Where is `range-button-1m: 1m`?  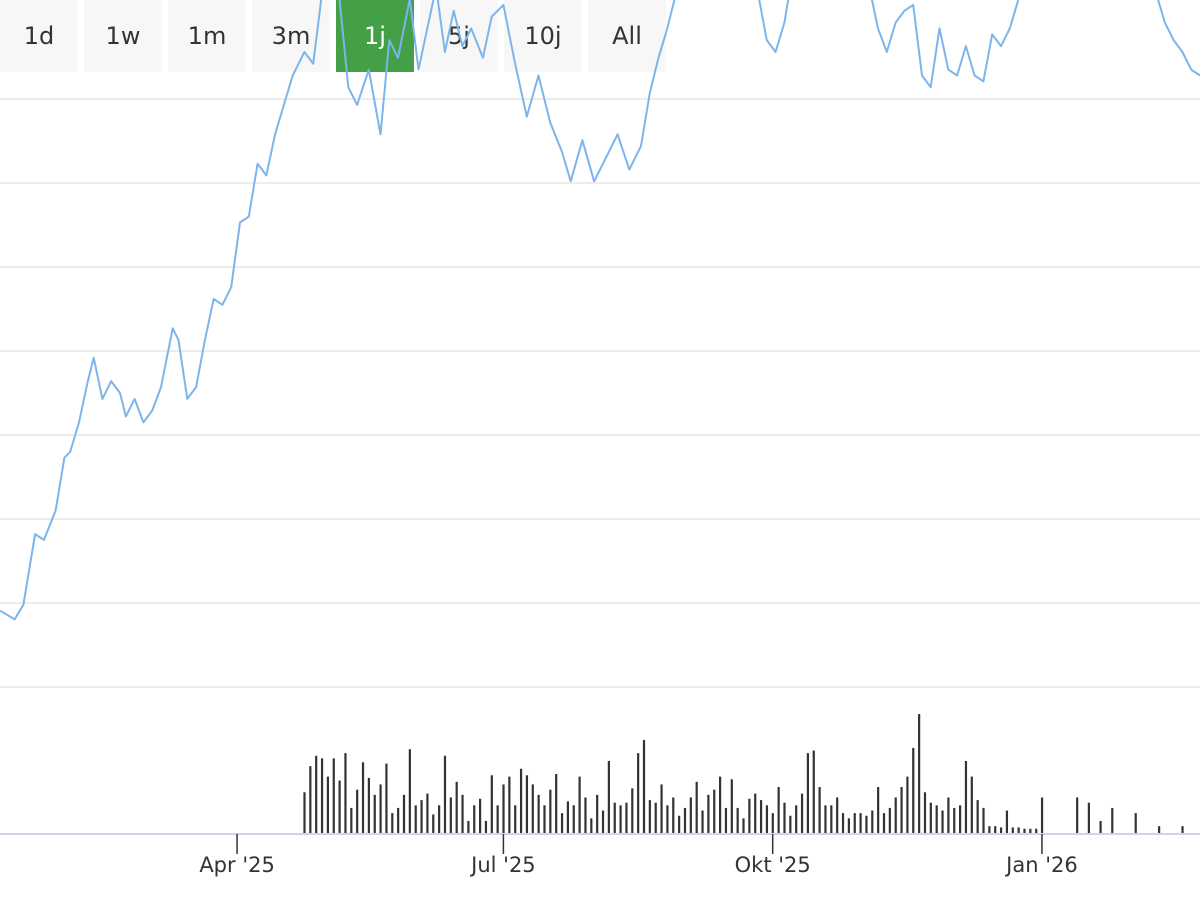 range-button-1m: 1m is located at coordinates (207, 36).